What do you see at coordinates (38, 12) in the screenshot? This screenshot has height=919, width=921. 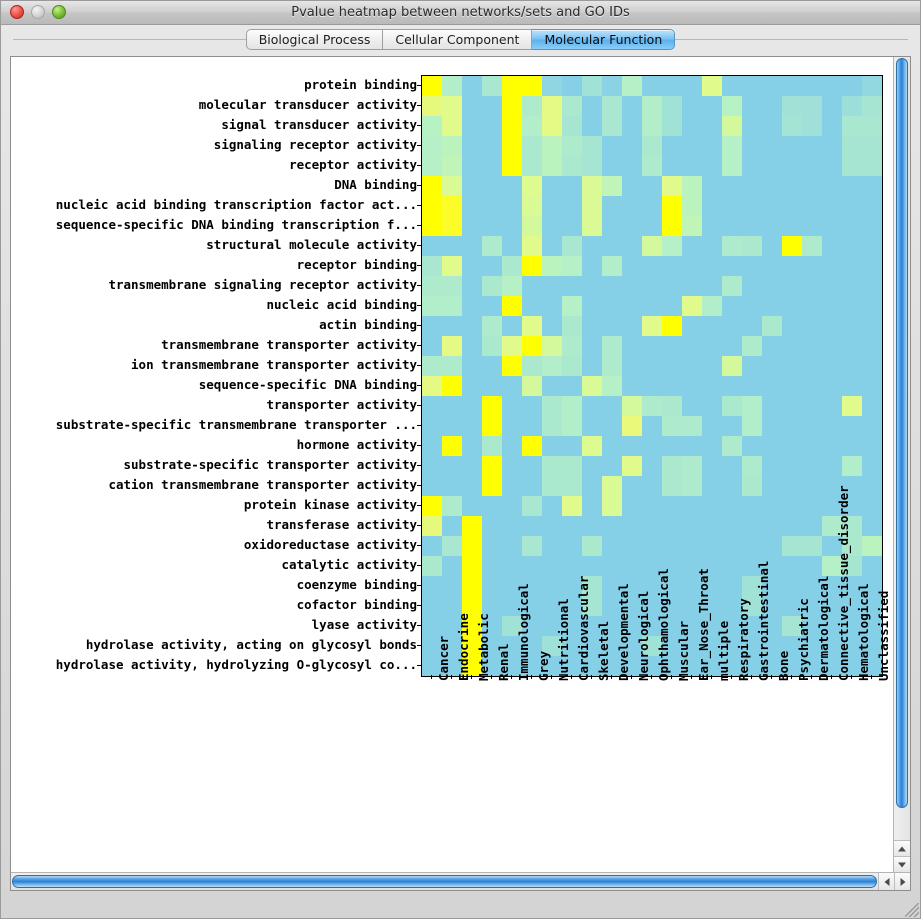 I see `minimize-button` at bounding box center [38, 12].